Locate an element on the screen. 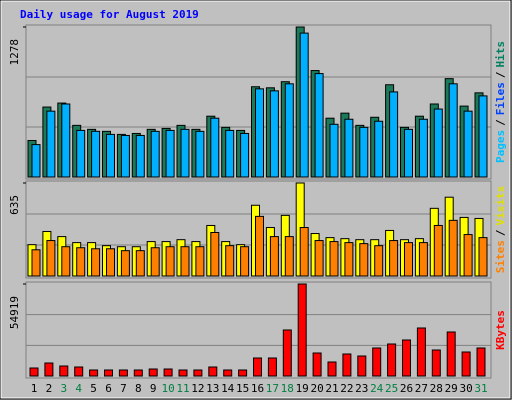 The height and width of the screenshot is (400, 512). x-tick-label: 20 is located at coordinates (316, 388).